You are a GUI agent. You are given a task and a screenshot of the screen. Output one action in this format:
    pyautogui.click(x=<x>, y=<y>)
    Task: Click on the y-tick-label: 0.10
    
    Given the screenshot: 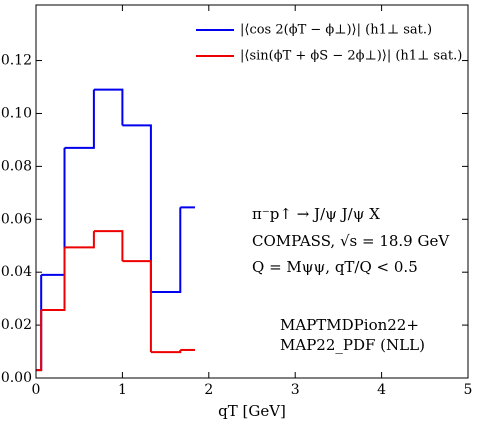 What is the action you would take?
    pyautogui.click(x=16, y=113)
    